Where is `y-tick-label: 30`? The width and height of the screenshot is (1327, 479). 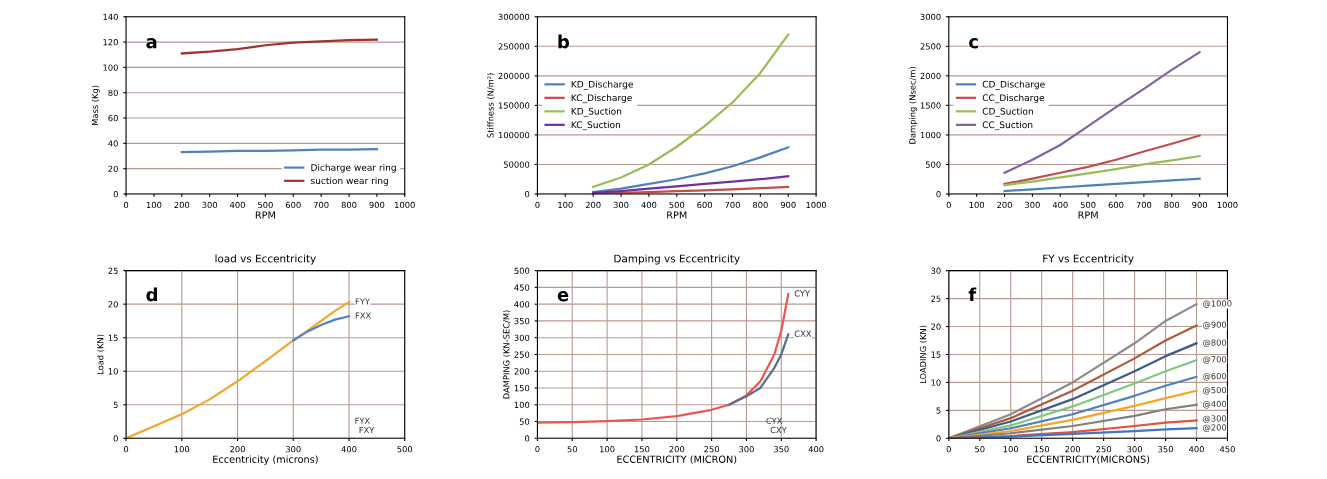
y-tick-label: 30 is located at coordinates (936, 270).